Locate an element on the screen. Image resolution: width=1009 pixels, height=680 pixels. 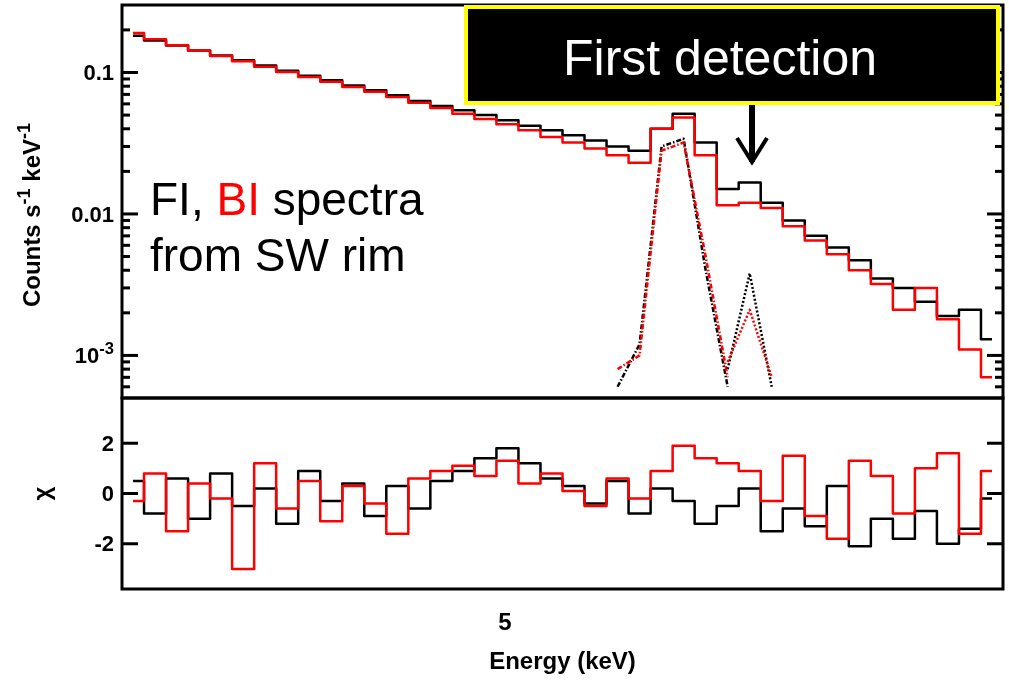
y-tick-label: -2 is located at coordinates (104, 544).